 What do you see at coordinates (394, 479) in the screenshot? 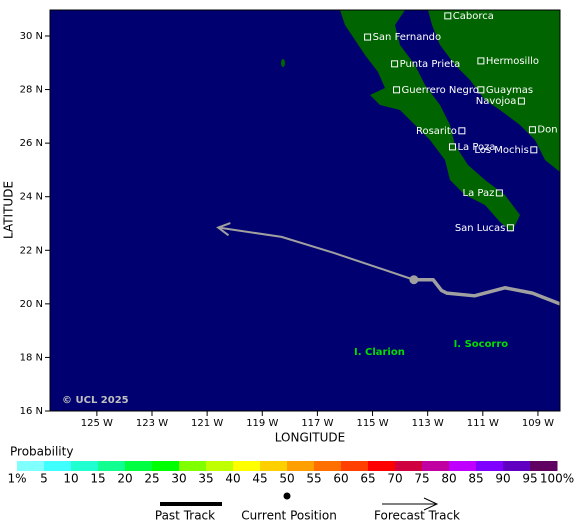
I see `legend-label: 70` at bounding box center [394, 479].